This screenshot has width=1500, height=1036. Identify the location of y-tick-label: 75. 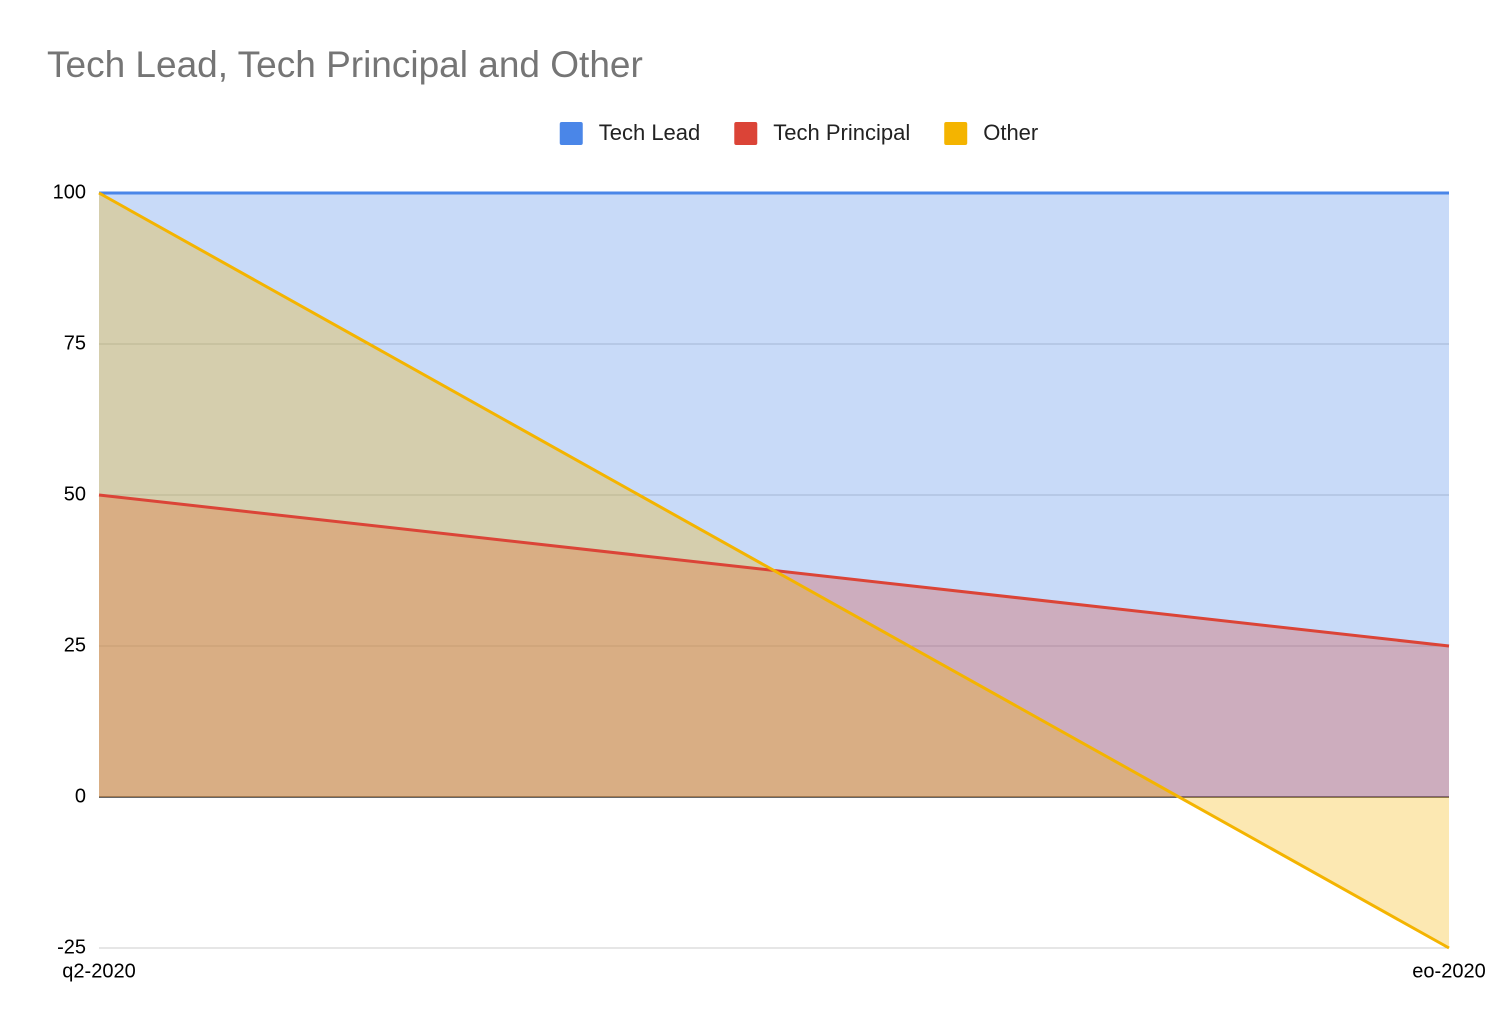
(75, 343).